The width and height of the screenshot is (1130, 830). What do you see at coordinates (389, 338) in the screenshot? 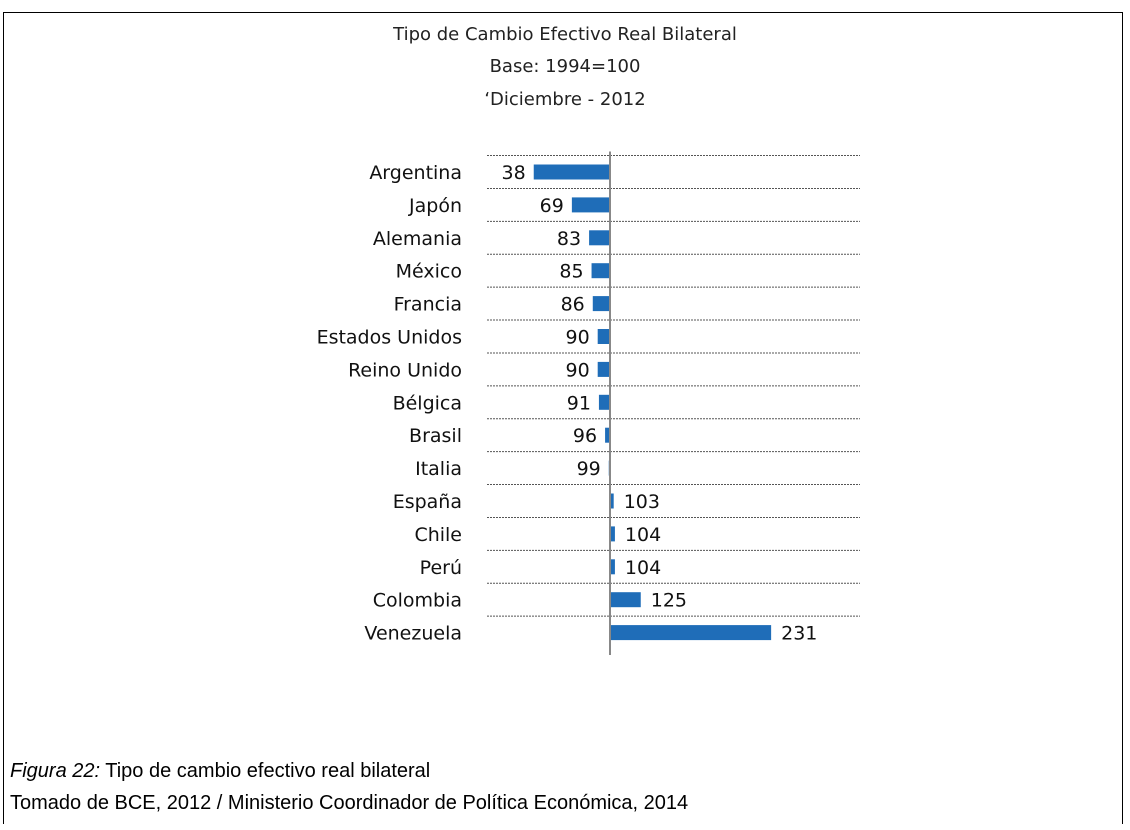
I see `category-label: Estados Unidos` at bounding box center [389, 338].